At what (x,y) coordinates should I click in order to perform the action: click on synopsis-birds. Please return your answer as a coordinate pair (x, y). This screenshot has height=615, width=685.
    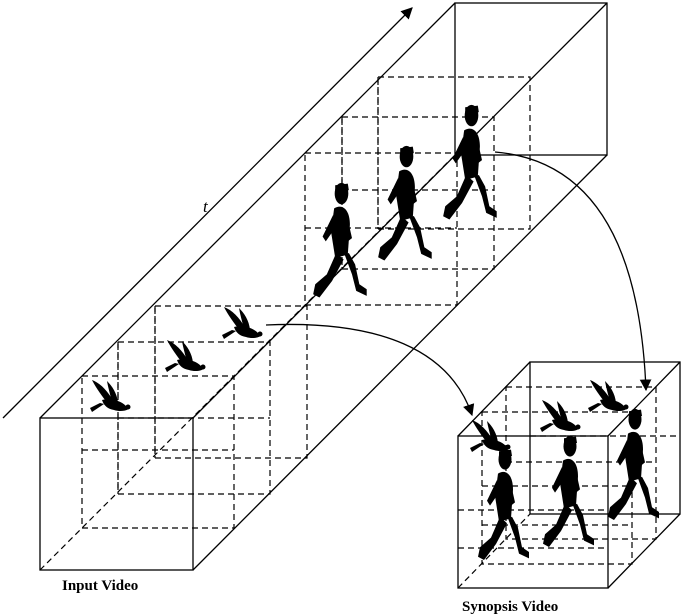
    Looking at the image, I should click on (549, 416).